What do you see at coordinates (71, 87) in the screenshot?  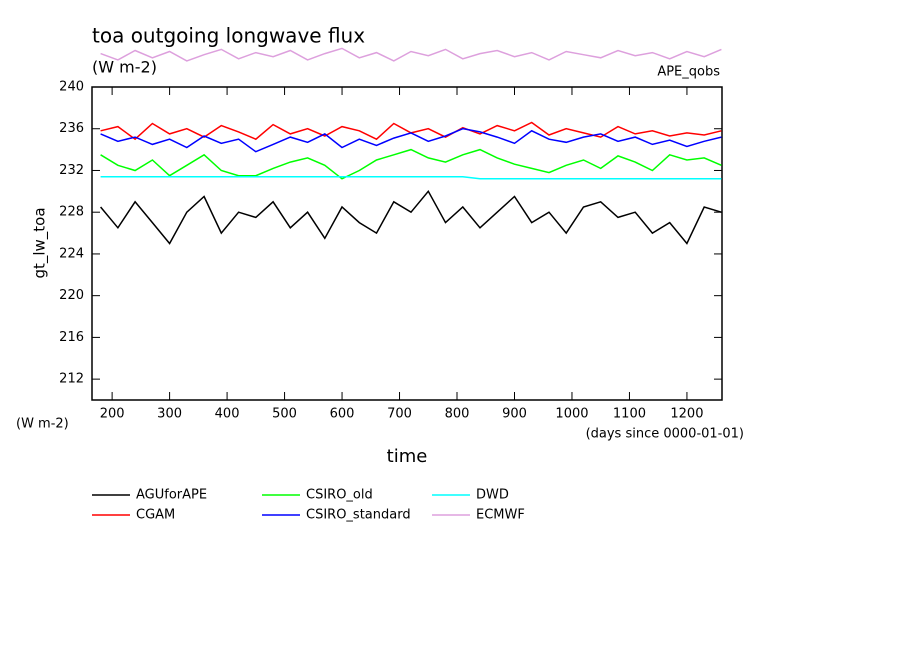 I see `y-tick-label: 240` at bounding box center [71, 87].